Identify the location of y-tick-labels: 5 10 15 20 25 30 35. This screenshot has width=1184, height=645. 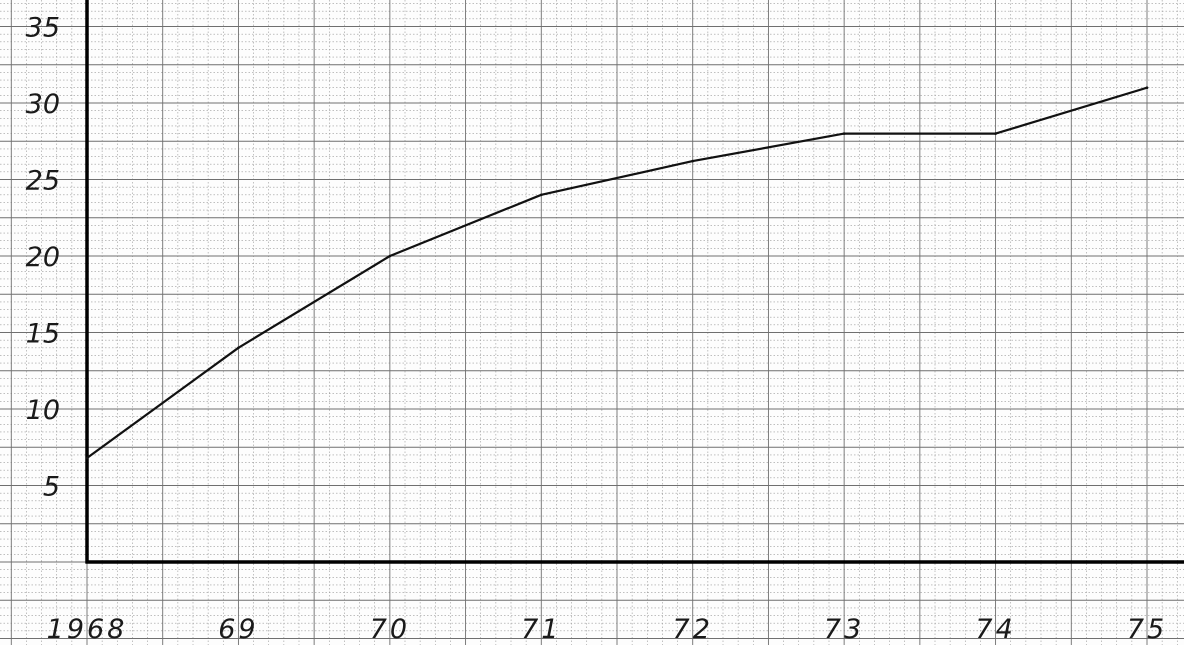
(43, 258).